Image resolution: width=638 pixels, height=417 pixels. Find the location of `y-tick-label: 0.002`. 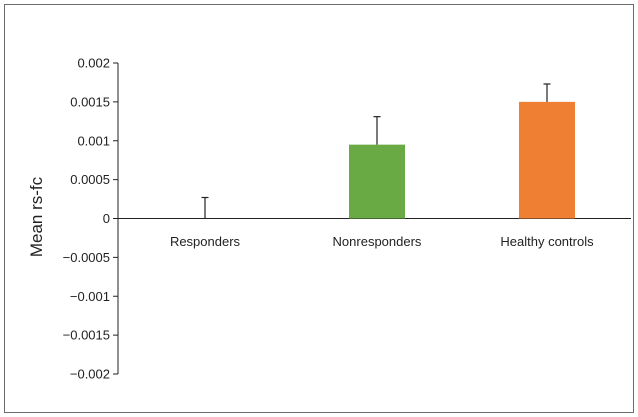

y-tick-label: 0.002 is located at coordinates (93, 63).